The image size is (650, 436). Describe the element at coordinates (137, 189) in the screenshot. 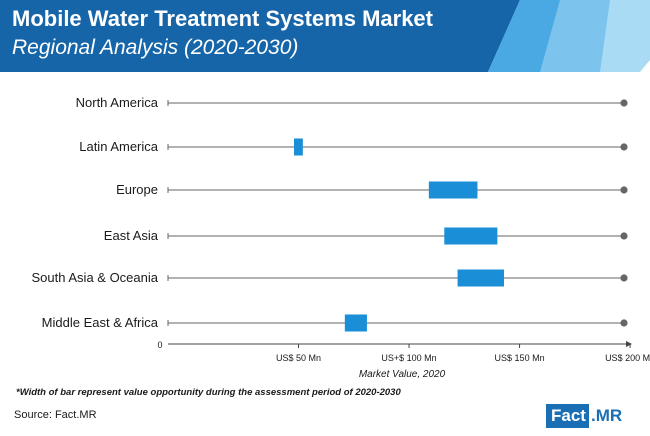

I see `category-label-europe: Europe` at that location.